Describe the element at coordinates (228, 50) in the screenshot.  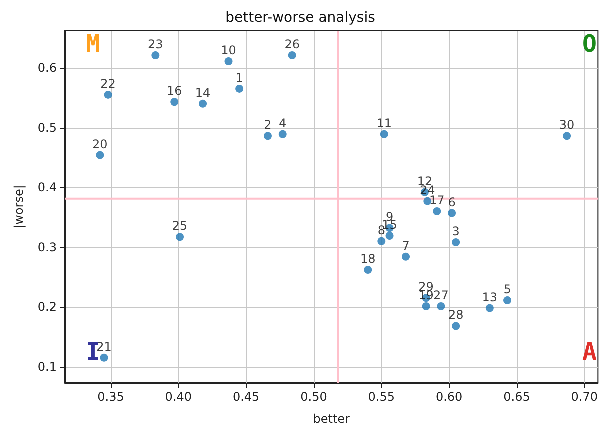
I see `annotation: 10` at that location.